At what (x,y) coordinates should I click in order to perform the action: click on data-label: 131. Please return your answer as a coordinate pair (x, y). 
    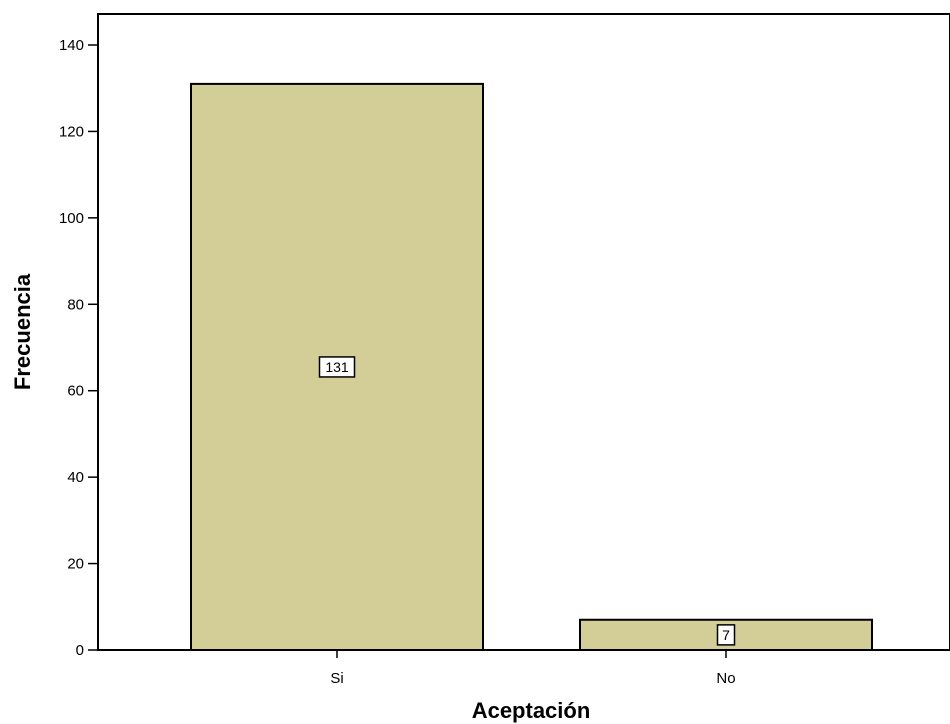
    Looking at the image, I should click on (337, 367).